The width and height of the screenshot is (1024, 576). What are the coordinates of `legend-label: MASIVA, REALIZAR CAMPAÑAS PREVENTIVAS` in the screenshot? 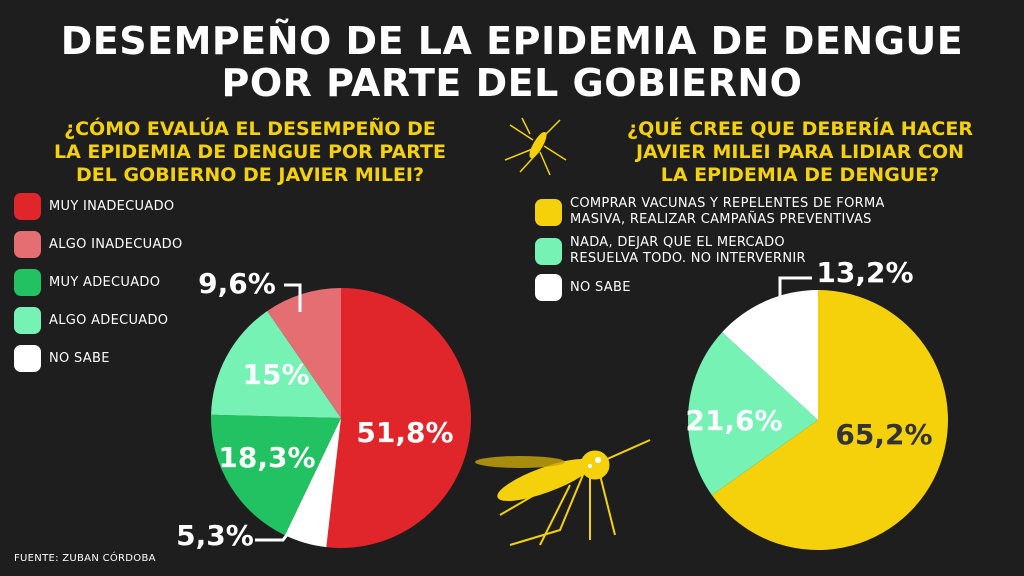 It's located at (721, 219).